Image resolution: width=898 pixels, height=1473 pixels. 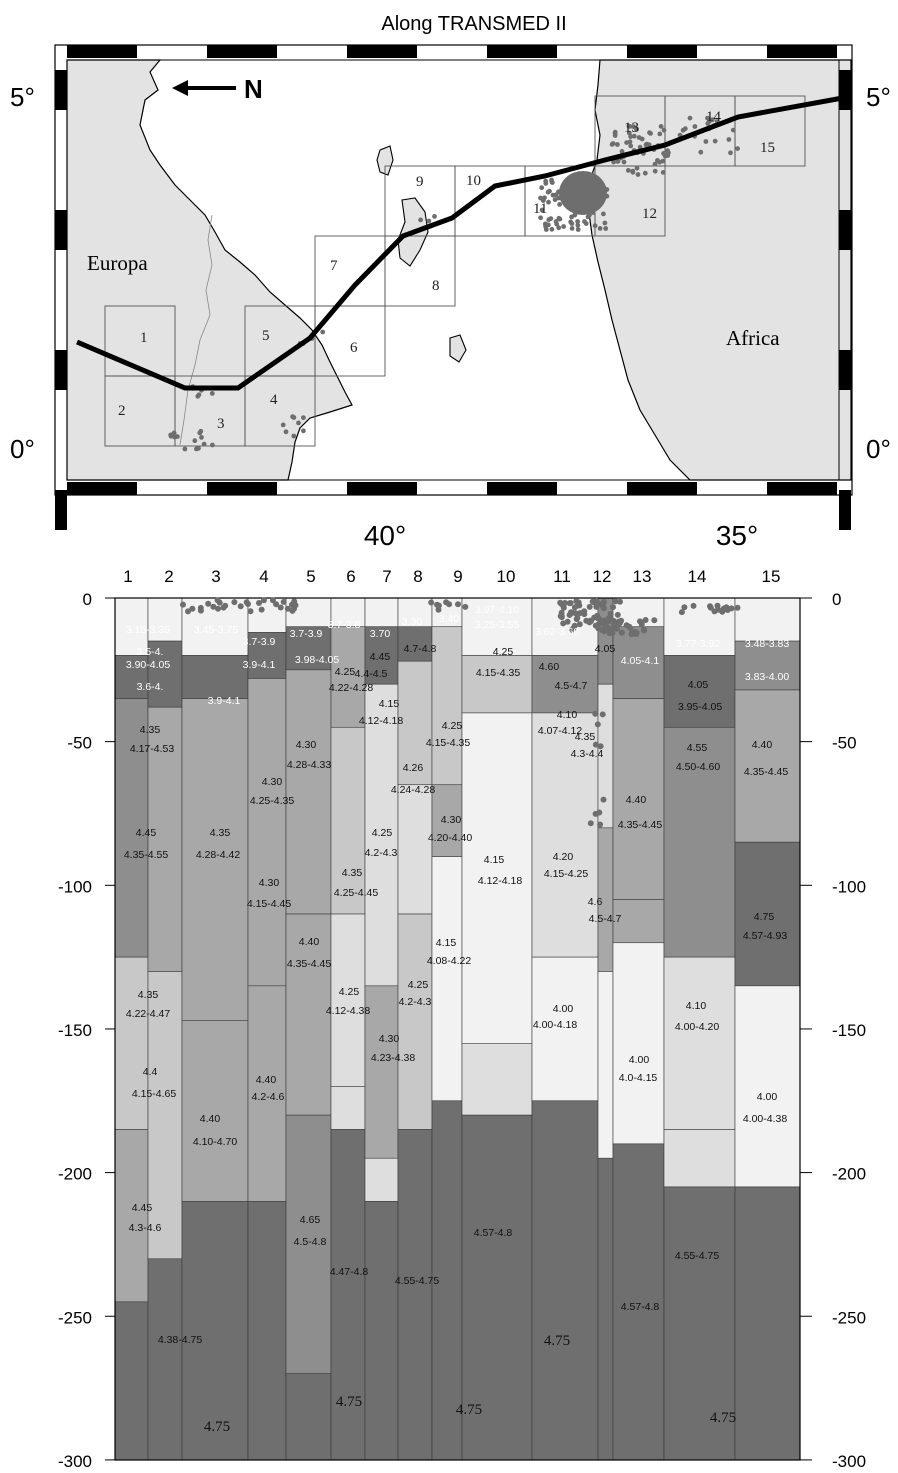 I want to click on map-box-number: 5, so click(x=266, y=336).